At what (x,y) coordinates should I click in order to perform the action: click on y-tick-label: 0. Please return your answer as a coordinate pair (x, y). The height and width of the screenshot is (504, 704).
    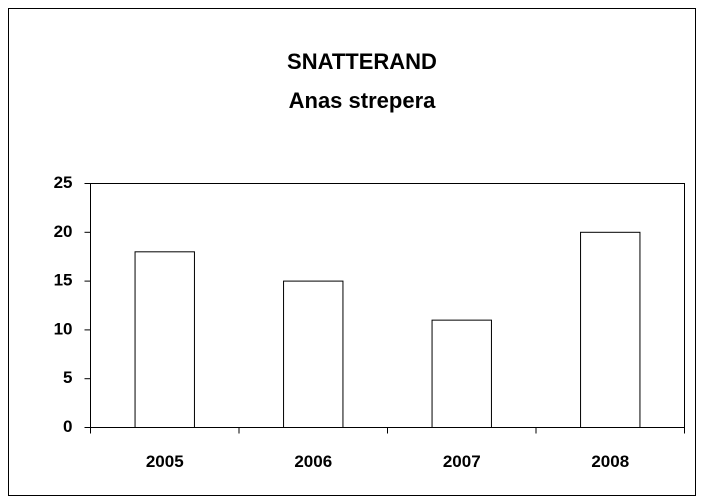
    Looking at the image, I should click on (67, 426).